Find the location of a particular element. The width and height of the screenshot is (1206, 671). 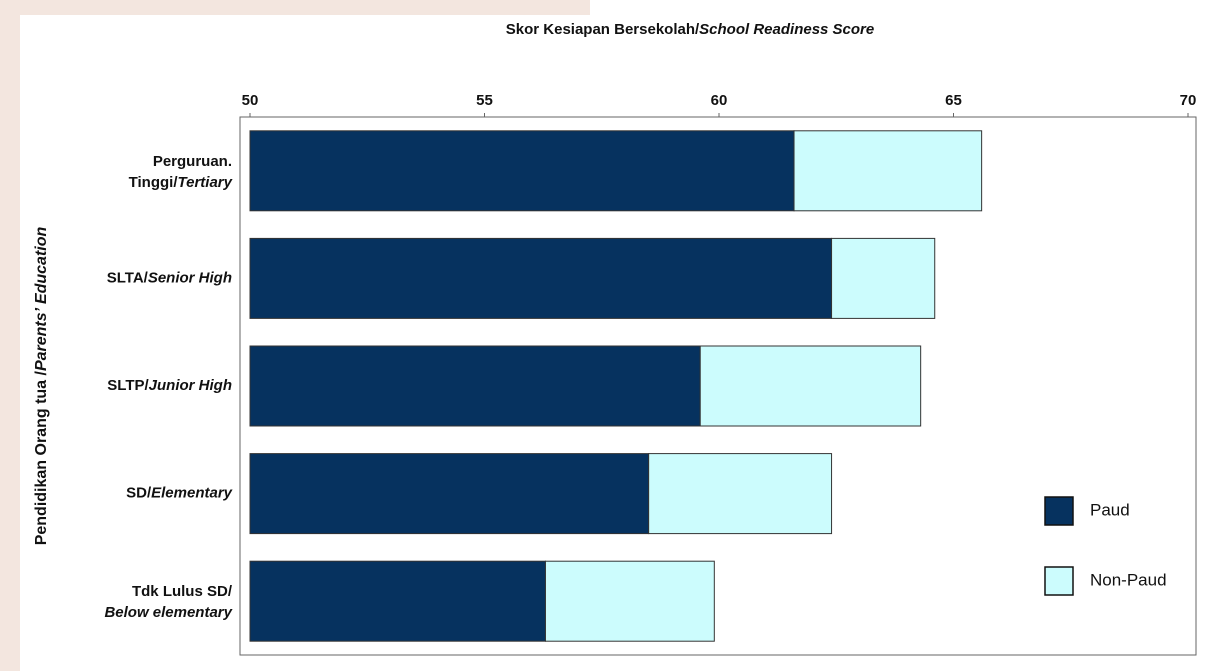

y-axis-label: Pendidikan Orang tua /Parents’ Education is located at coordinates (41, 385).